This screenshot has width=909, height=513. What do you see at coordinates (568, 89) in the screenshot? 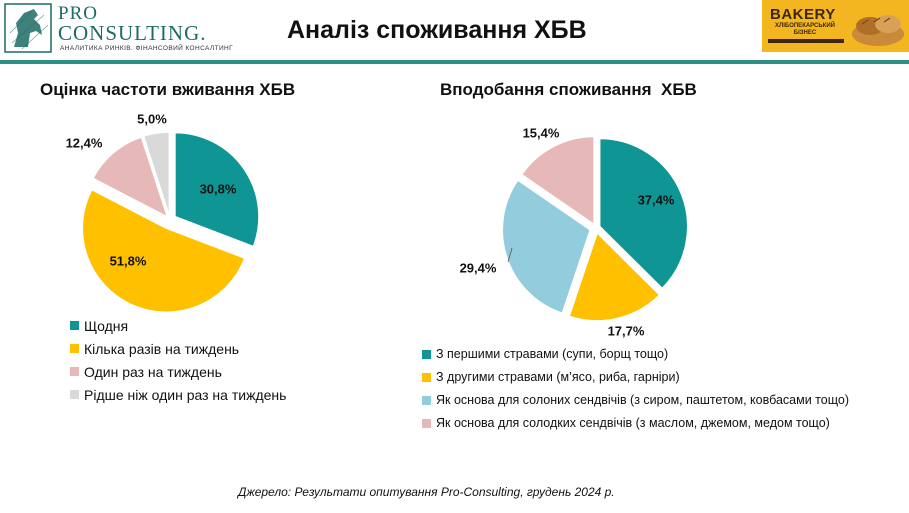
I see `chart-title-preferences: Вподобання споживання ХБВ` at bounding box center [568, 89].